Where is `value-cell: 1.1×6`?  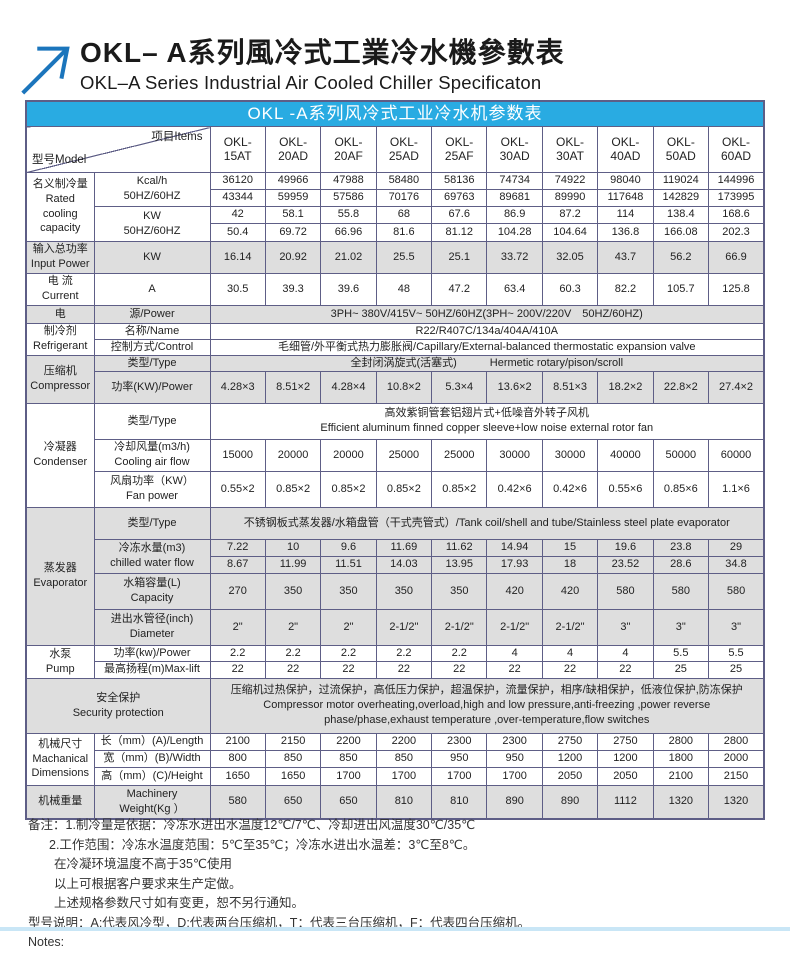
value-cell: 1.1×6 is located at coordinates (736, 489).